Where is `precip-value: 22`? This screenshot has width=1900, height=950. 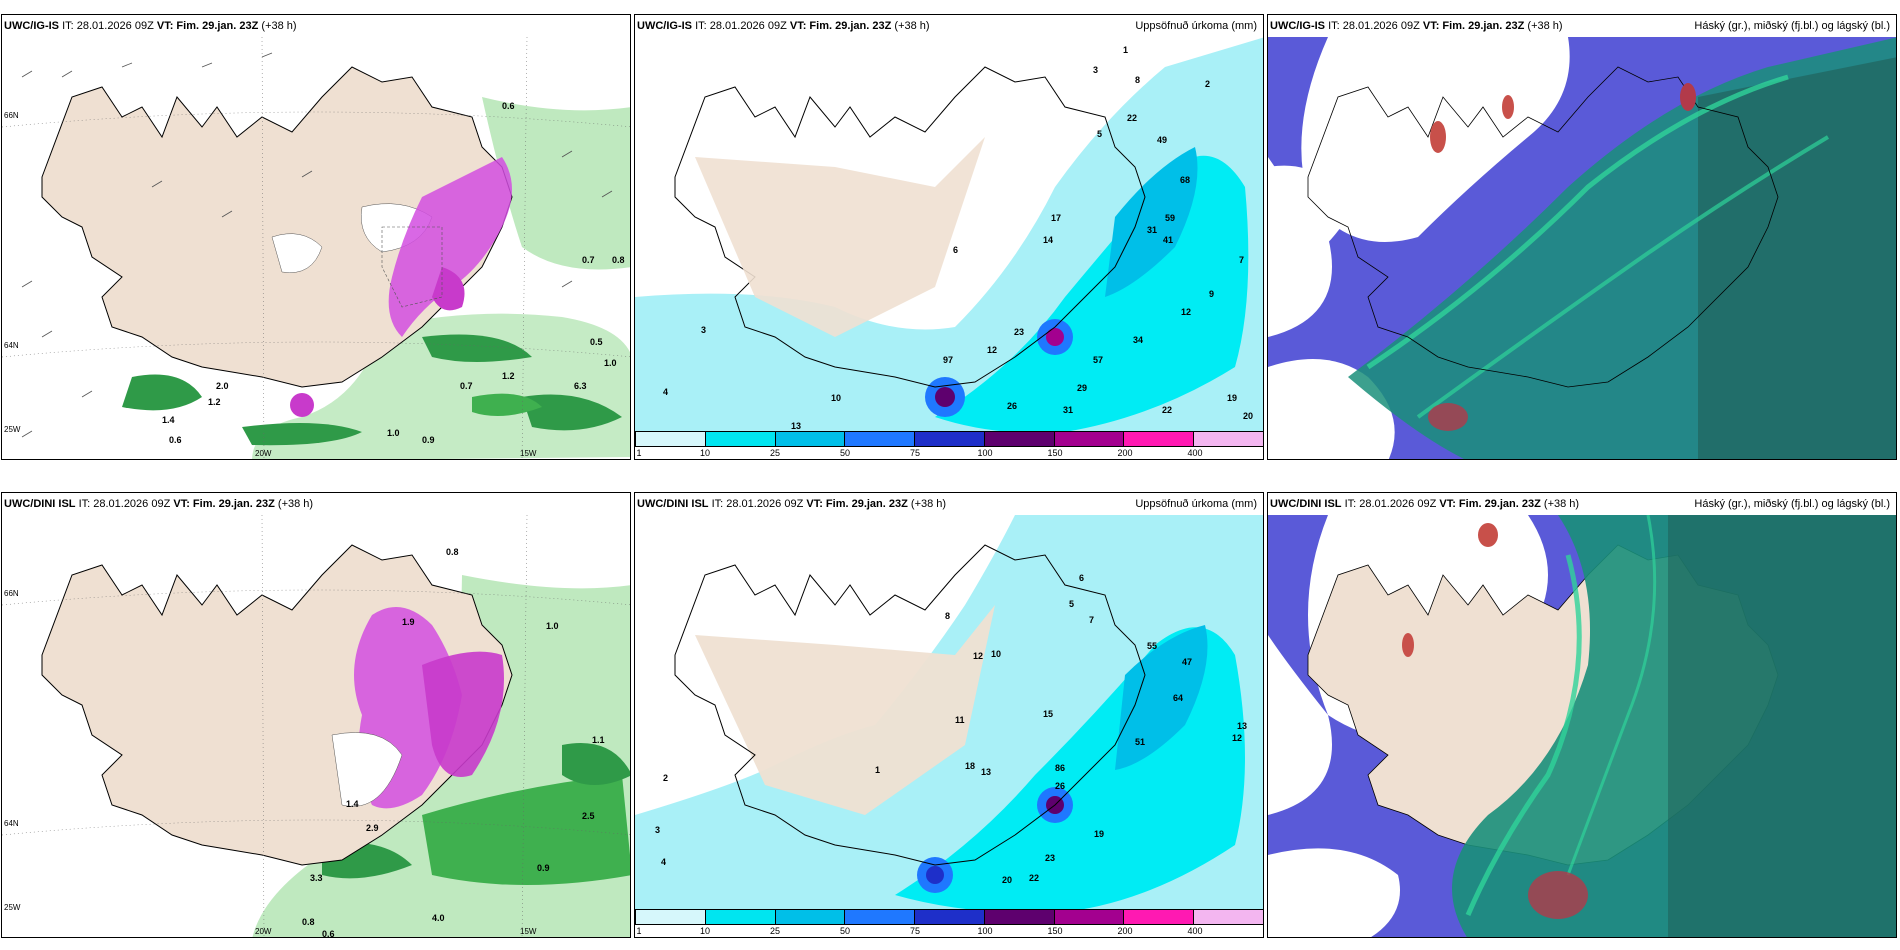
precip-value: 22 is located at coordinates (1132, 118).